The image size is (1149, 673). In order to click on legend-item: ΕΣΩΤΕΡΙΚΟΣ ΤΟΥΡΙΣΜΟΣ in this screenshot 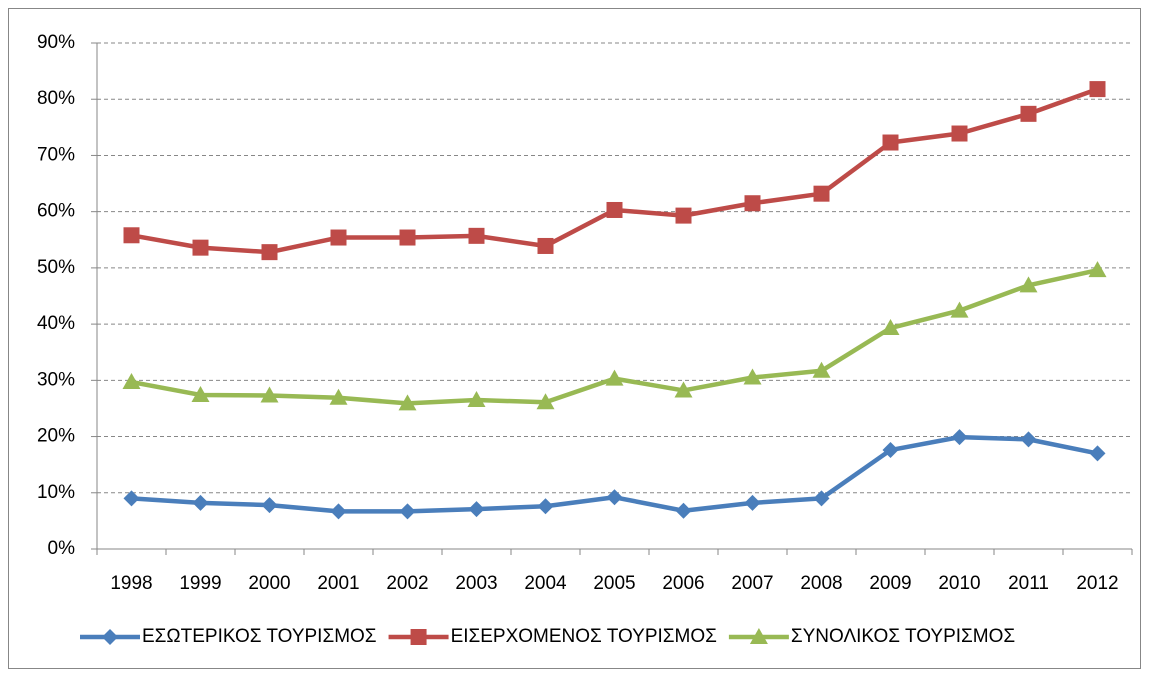, I will do `click(228, 636)`.